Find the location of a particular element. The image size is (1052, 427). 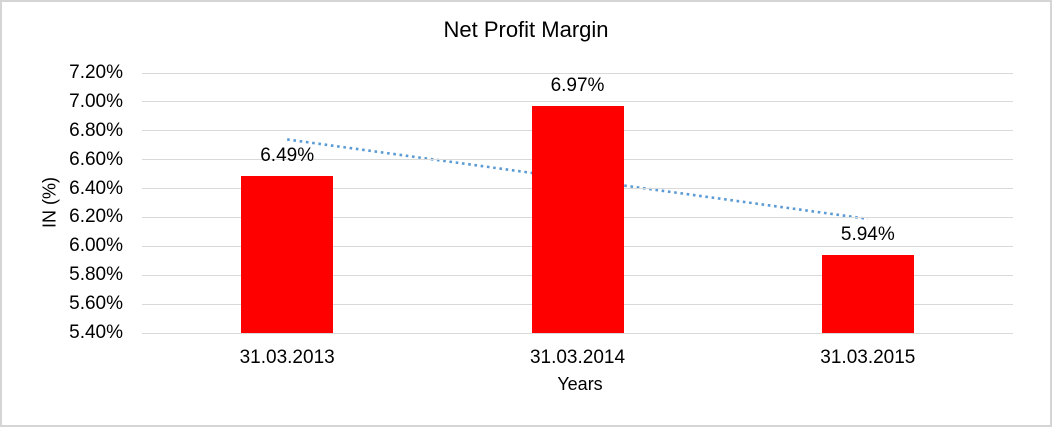

y-tick-label: 5.60% is located at coordinates (96, 304).